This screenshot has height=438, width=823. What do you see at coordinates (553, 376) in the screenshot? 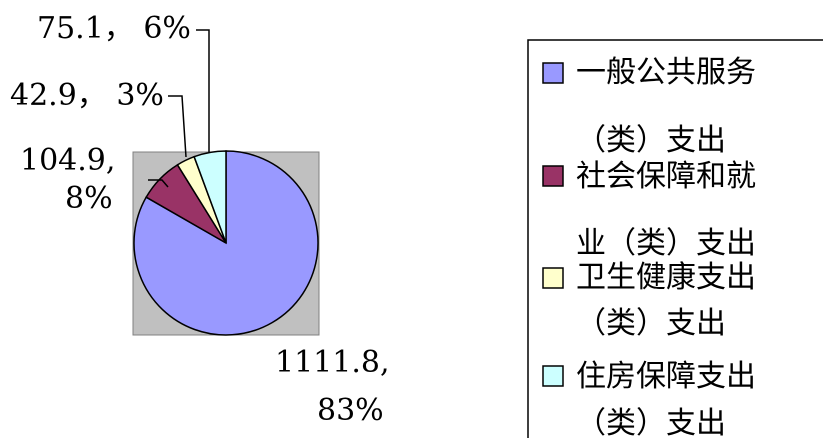
I see `legend-swatch-住房保障` at bounding box center [553, 376].